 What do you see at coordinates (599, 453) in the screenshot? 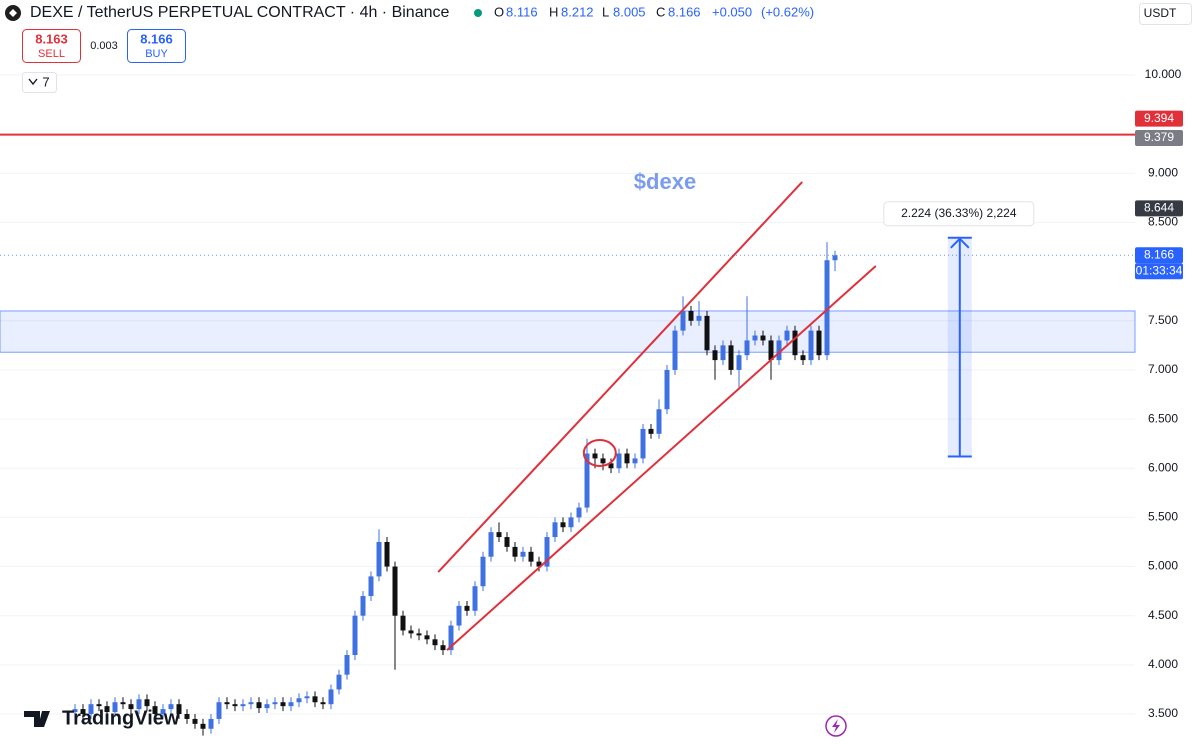
I see `highlight-ellipse` at bounding box center [599, 453].